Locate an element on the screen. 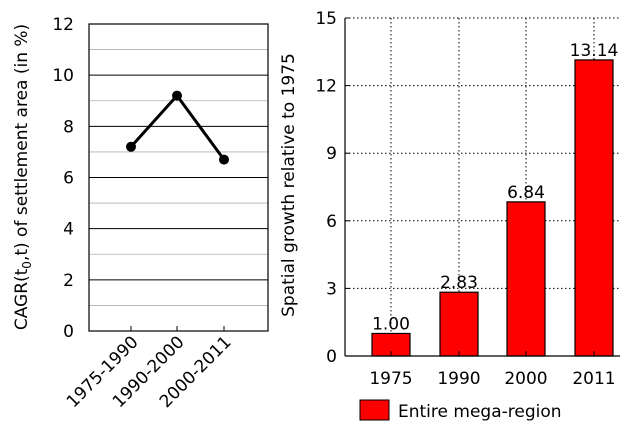  growth-bar-value-label: 2.83 is located at coordinates (459, 283).